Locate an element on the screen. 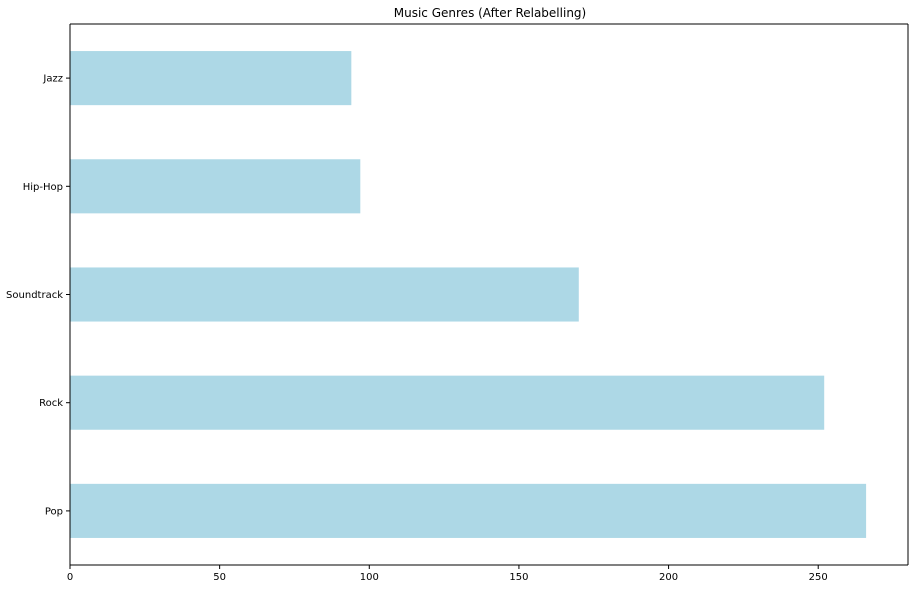 The height and width of the screenshot is (590, 915). chart-title: Music Genres (After Relabelling) is located at coordinates (490, 13).